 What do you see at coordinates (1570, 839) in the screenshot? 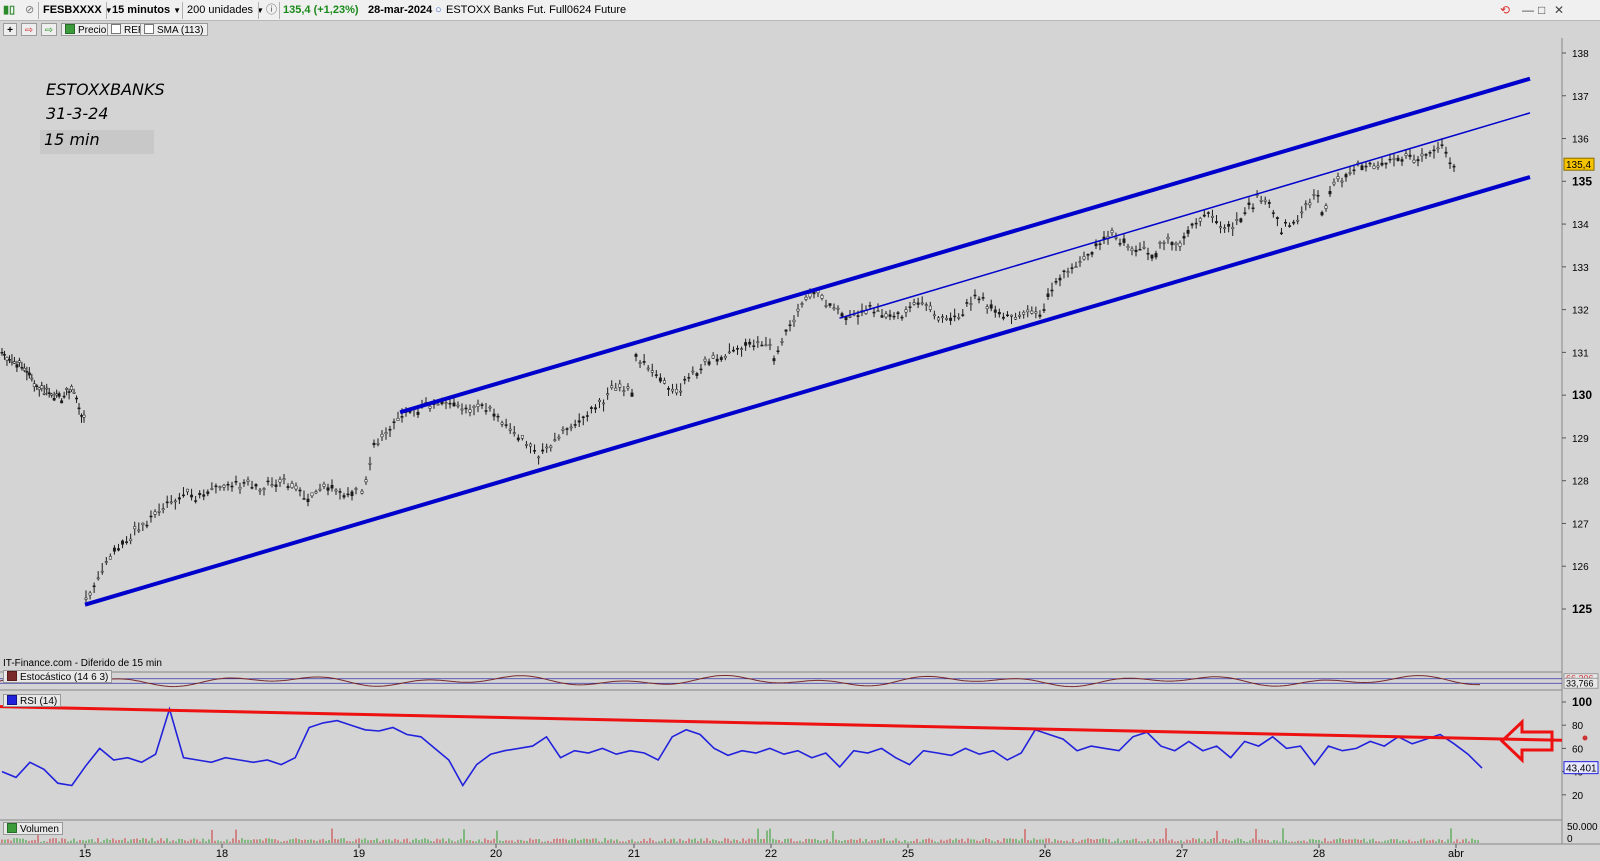
I see `volume-y-tick-label: 0` at bounding box center [1570, 839].